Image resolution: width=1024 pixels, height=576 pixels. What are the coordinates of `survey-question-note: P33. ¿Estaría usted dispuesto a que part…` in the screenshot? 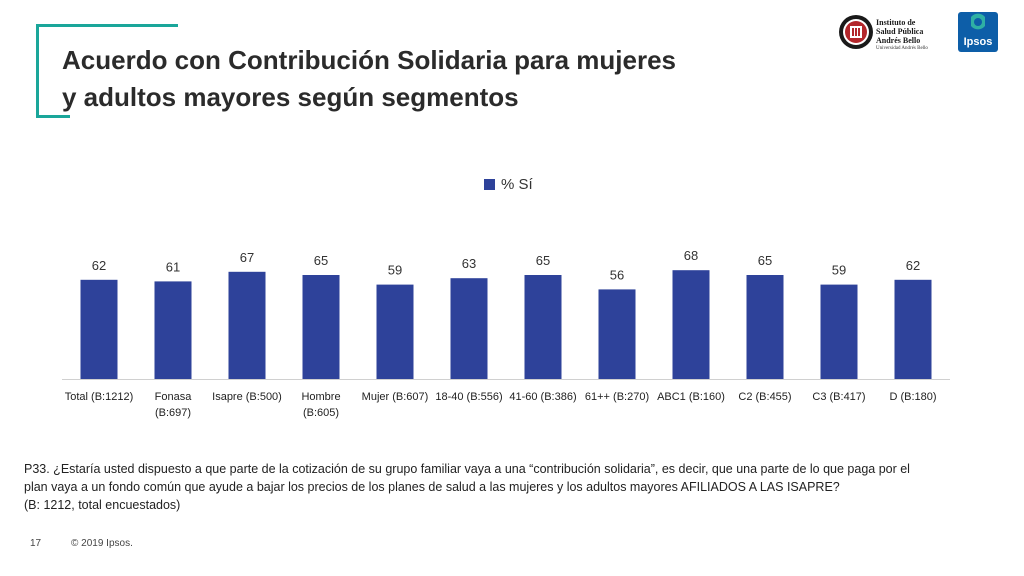 It's located at (511, 487).